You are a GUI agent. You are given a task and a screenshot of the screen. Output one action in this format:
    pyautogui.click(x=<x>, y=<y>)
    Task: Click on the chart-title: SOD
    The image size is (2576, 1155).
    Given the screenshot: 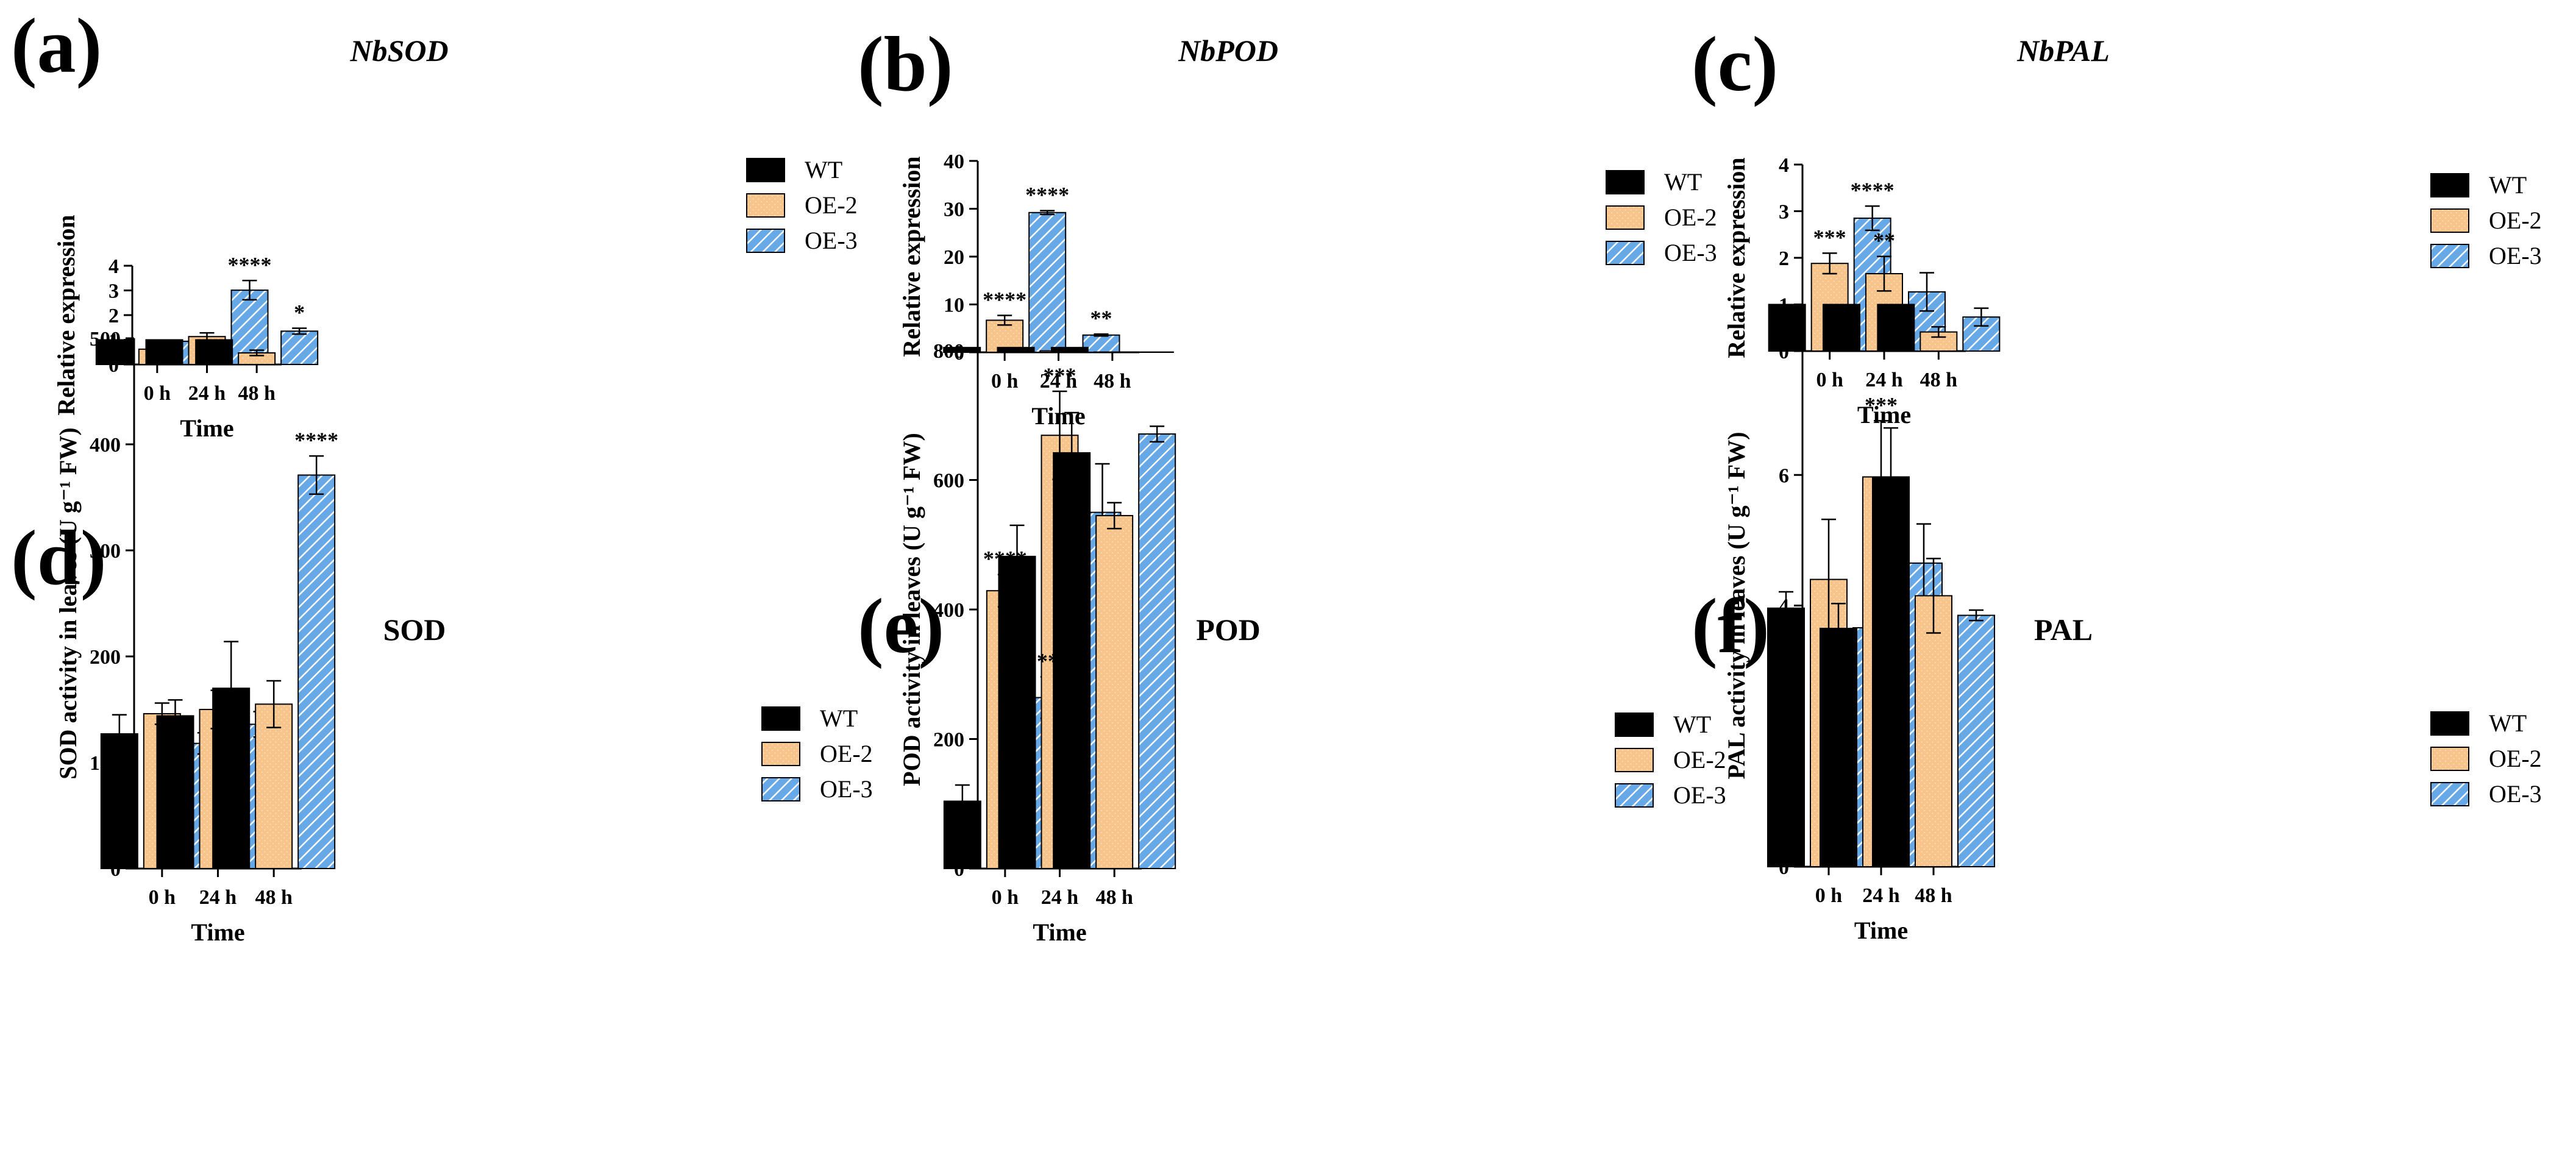 What is the action you would take?
    pyautogui.click(x=414, y=630)
    